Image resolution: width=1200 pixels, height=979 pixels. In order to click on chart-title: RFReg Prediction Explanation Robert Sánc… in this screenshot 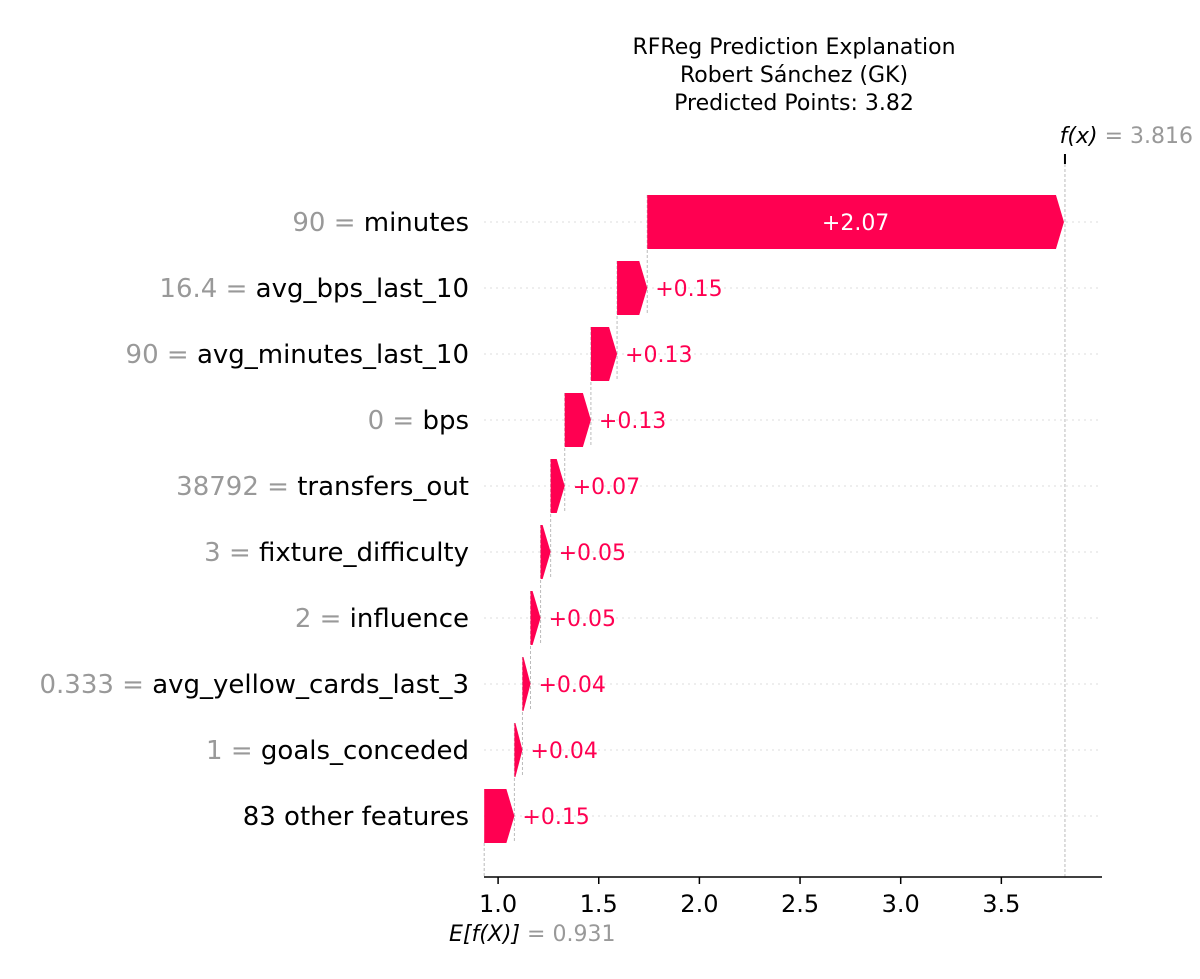, I will do `click(793, 75)`.